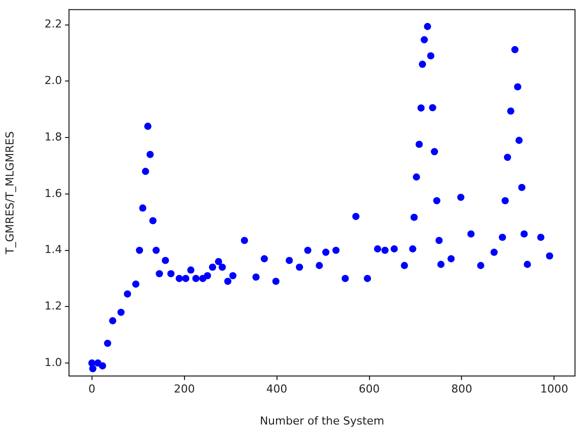 The image size is (581, 432). I want to click on y-tick-label: 1.6, so click(53, 193).